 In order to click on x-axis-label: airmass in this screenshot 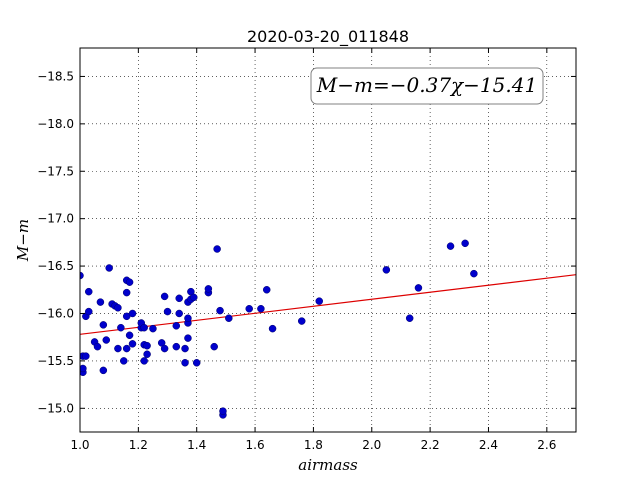, I will do `click(328, 465)`.